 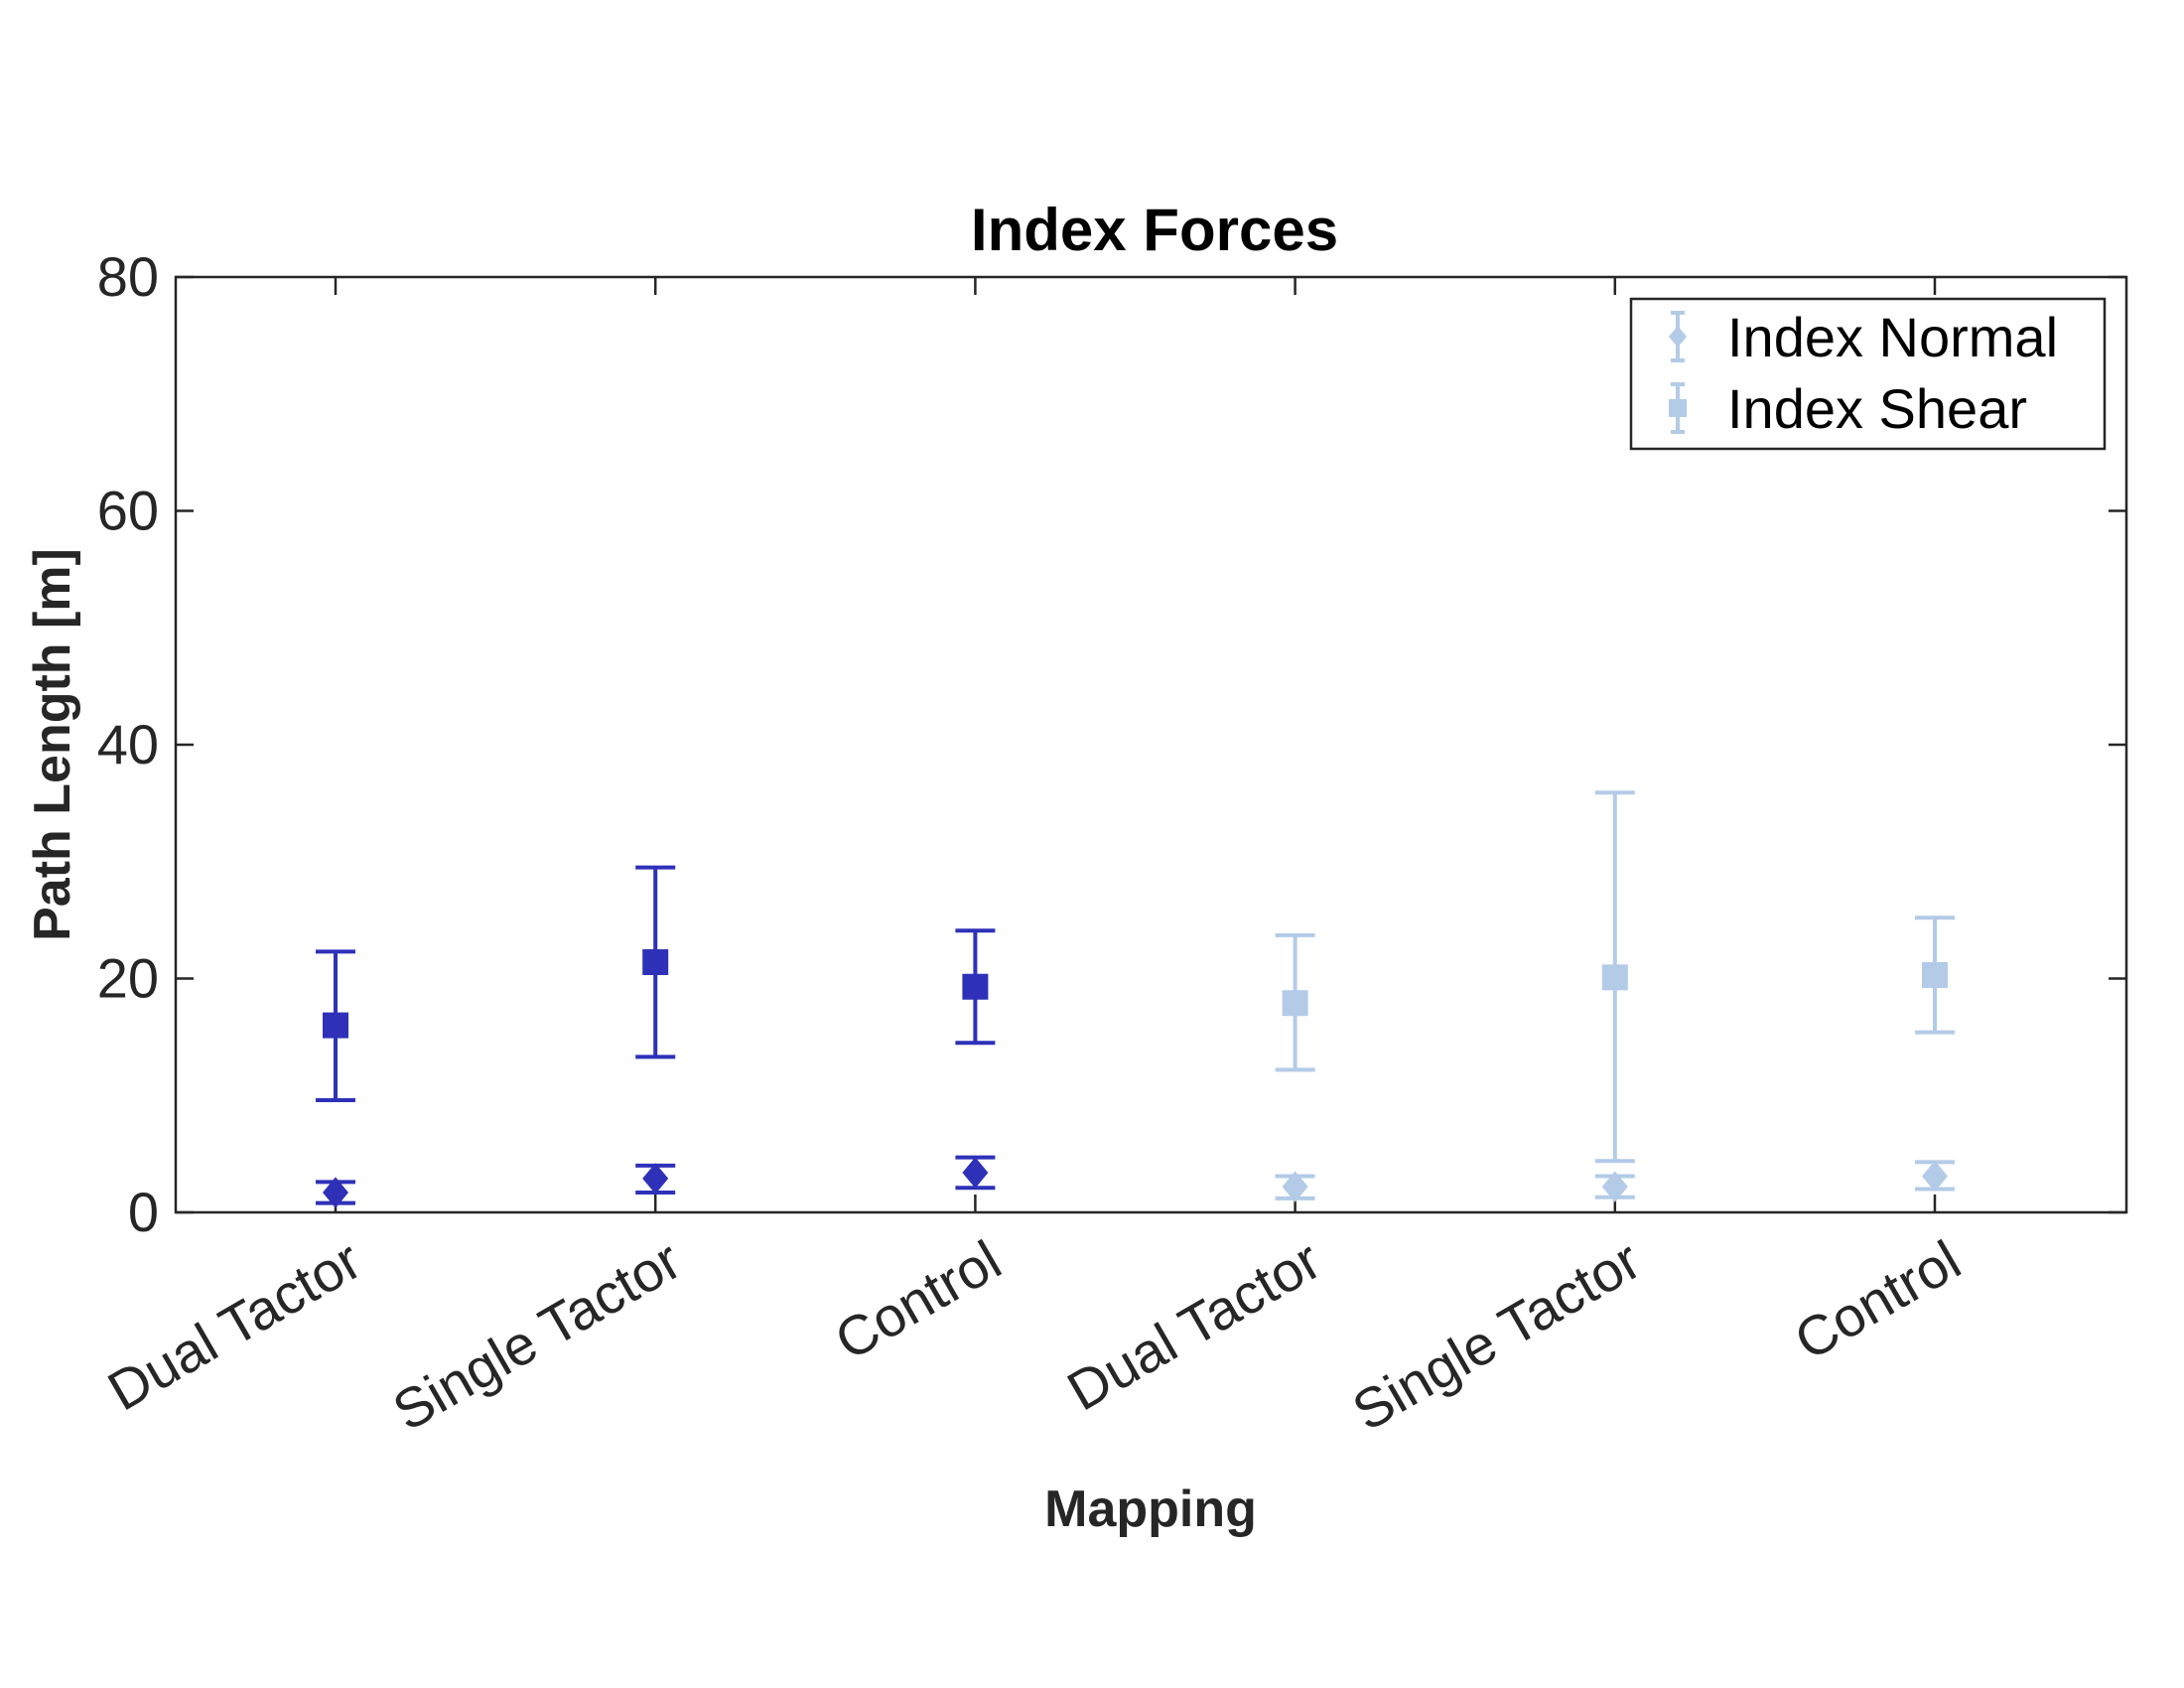 I want to click on y-axis-label: Path Length [m], so click(x=52, y=744).